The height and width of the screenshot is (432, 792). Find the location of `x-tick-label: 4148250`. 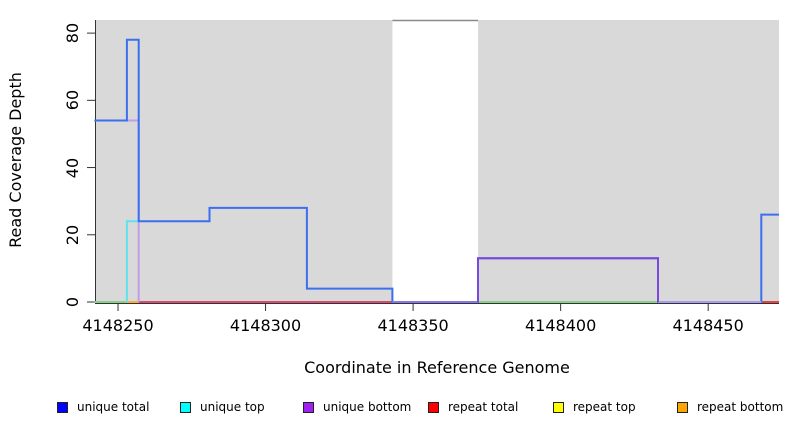

x-tick-label: 4148250 is located at coordinates (118, 325).